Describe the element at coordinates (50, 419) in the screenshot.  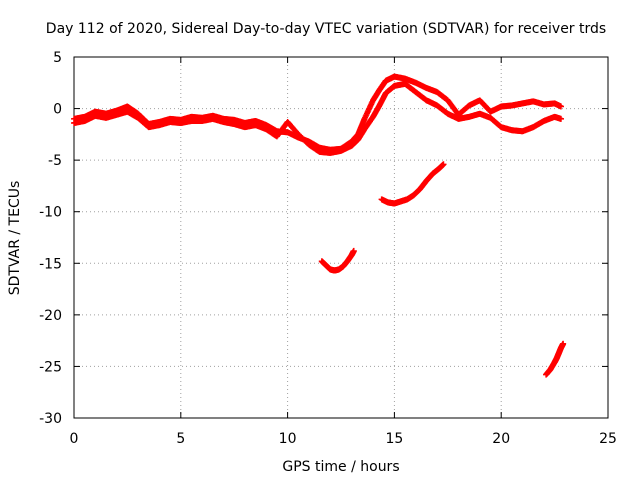
I see `y-tick-label: -30` at that location.